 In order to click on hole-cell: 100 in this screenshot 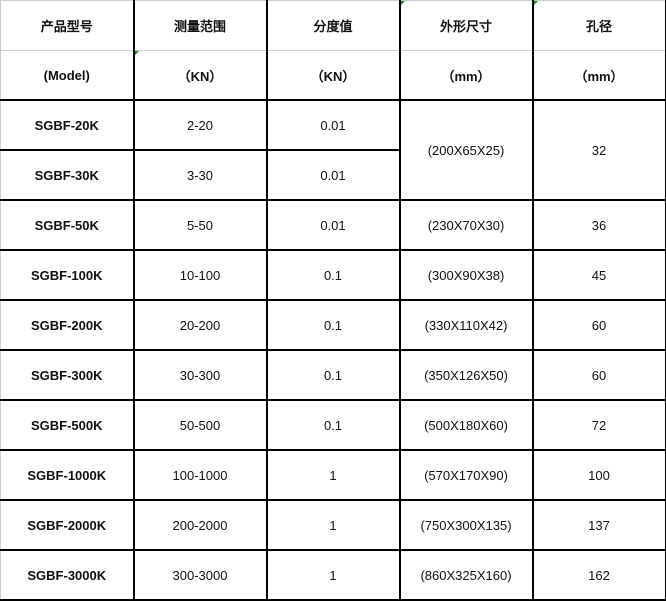, I will do `click(598, 475)`.